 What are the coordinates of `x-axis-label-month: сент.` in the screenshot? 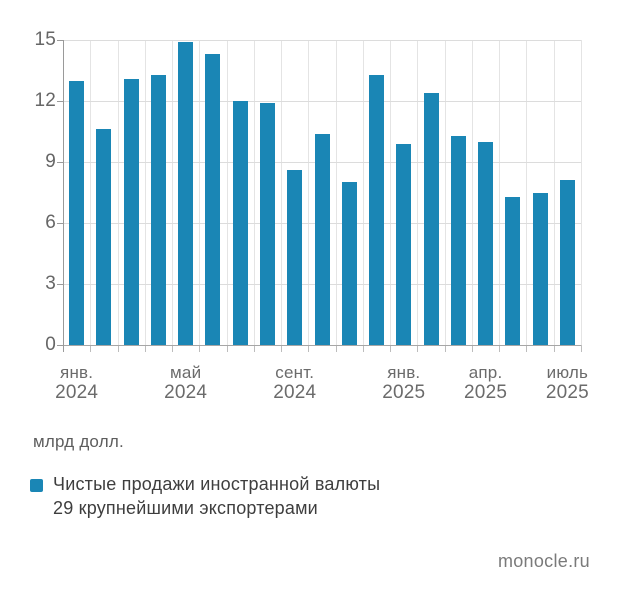 It's located at (295, 372).